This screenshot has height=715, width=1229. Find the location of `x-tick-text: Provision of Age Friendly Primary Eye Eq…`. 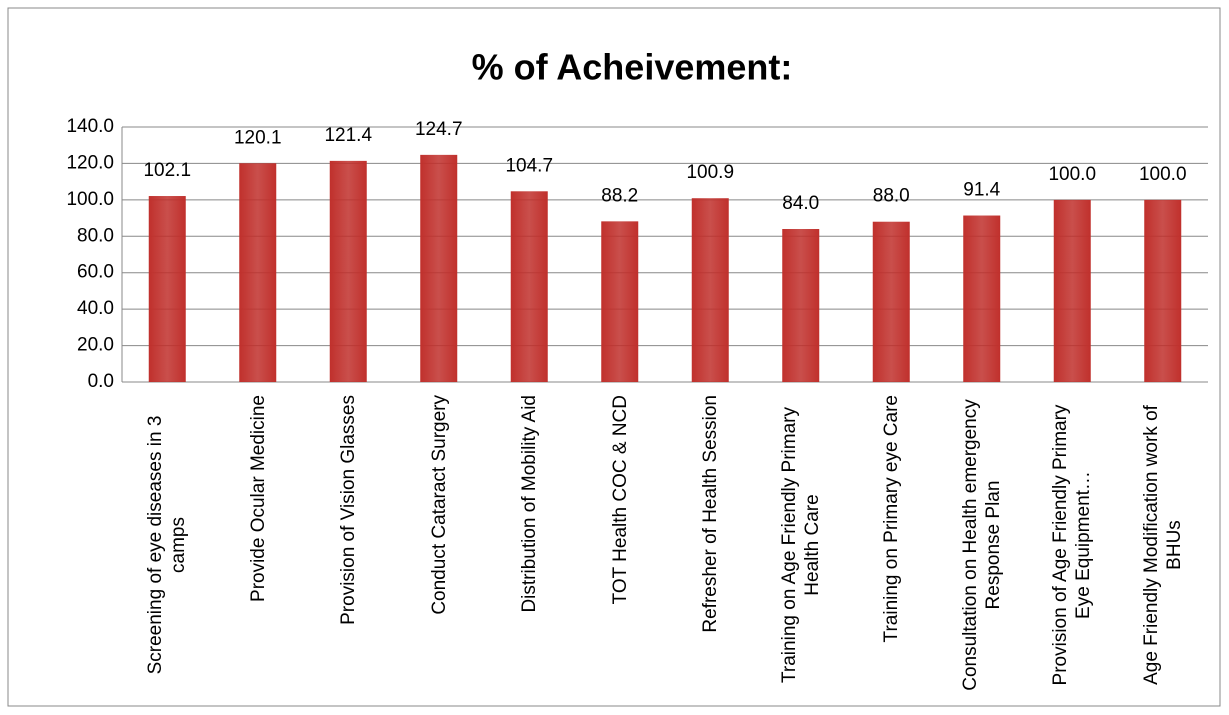

x-tick-text: Provision of Age Friendly Primary Eye Eq… is located at coordinates (1072, 545).